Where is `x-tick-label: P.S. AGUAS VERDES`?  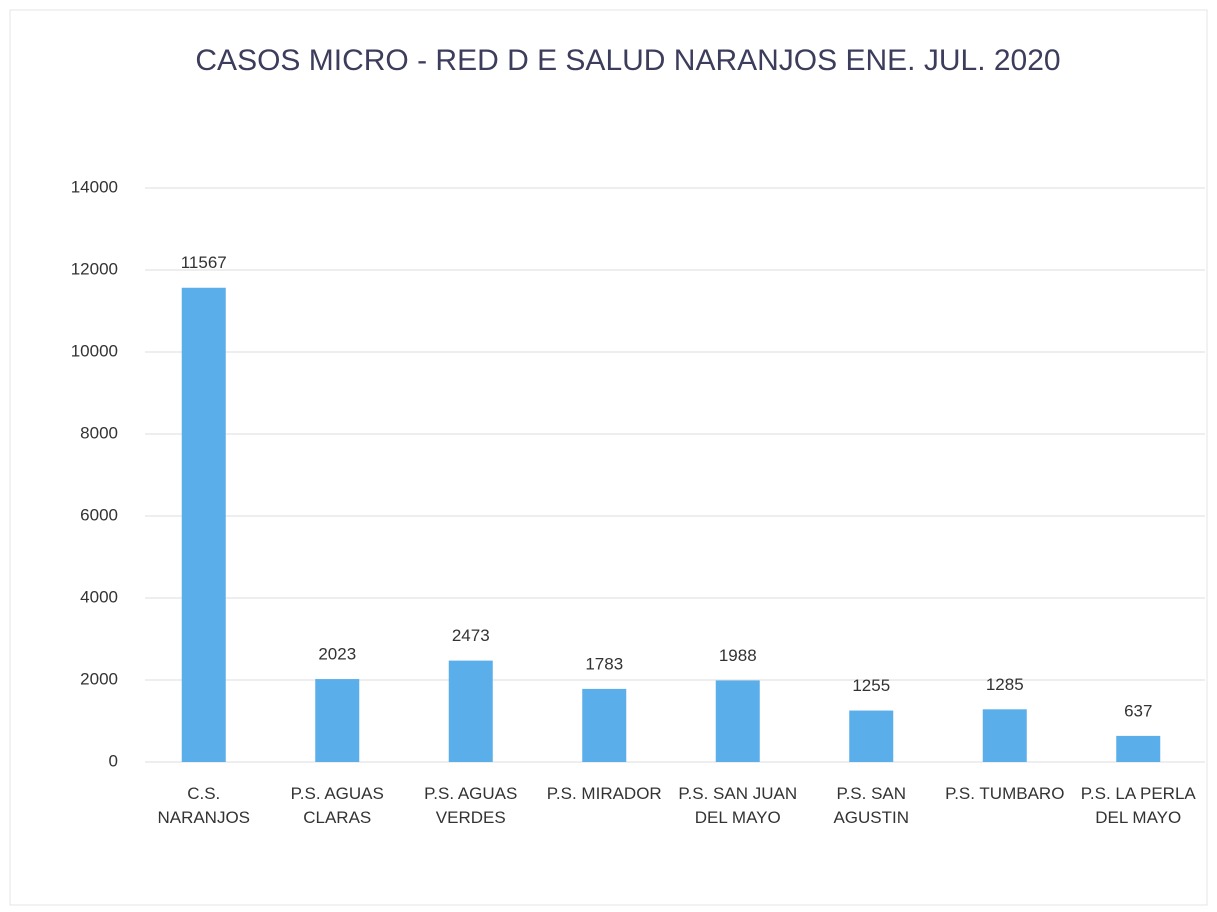
x-tick-label: P.S. AGUAS VERDES is located at coordinates (471, 805).